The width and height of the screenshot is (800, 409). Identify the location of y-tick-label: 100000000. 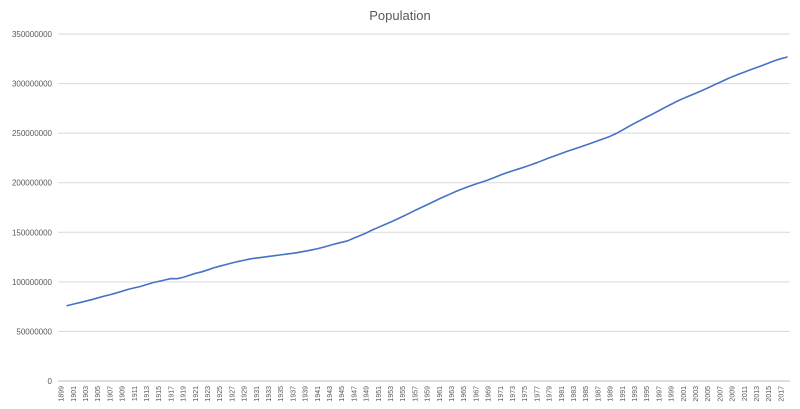
(32, 282).